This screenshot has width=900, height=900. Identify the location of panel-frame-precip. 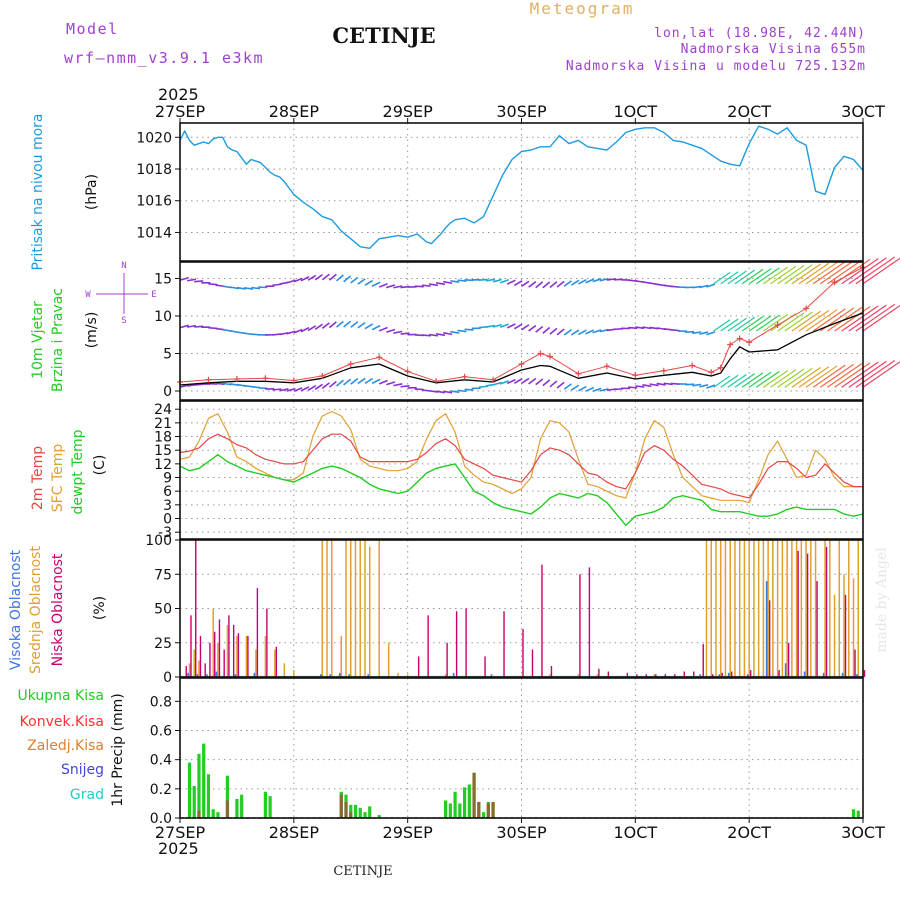
(521, 748).